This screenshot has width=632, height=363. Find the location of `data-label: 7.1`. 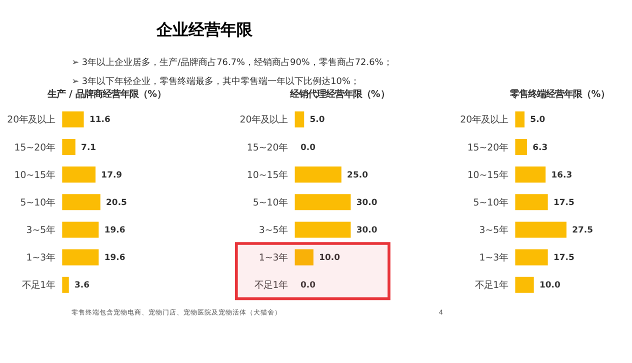

data-label: 7.1 is located at coordinates (88, 147).